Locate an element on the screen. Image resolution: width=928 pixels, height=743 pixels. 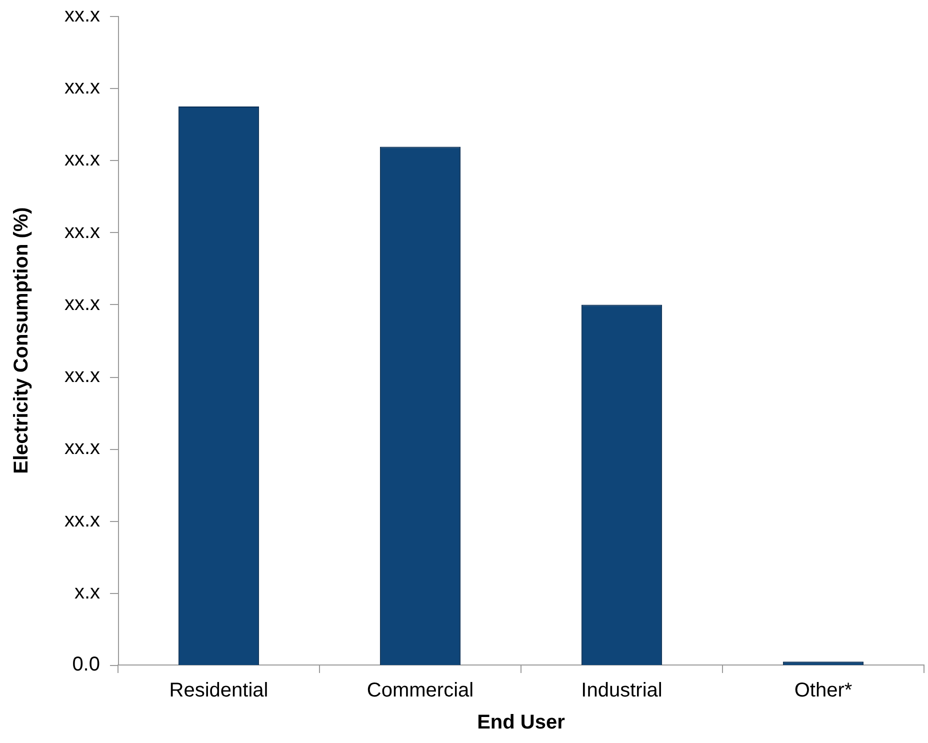
text: 0.0 is located at coordinates (86, 665).